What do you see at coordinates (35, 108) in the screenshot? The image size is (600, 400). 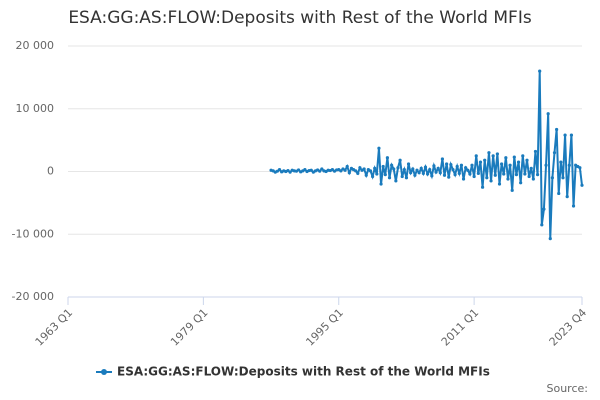 I see `y-tick-label: 10 000` at bounding box center [35, 108].